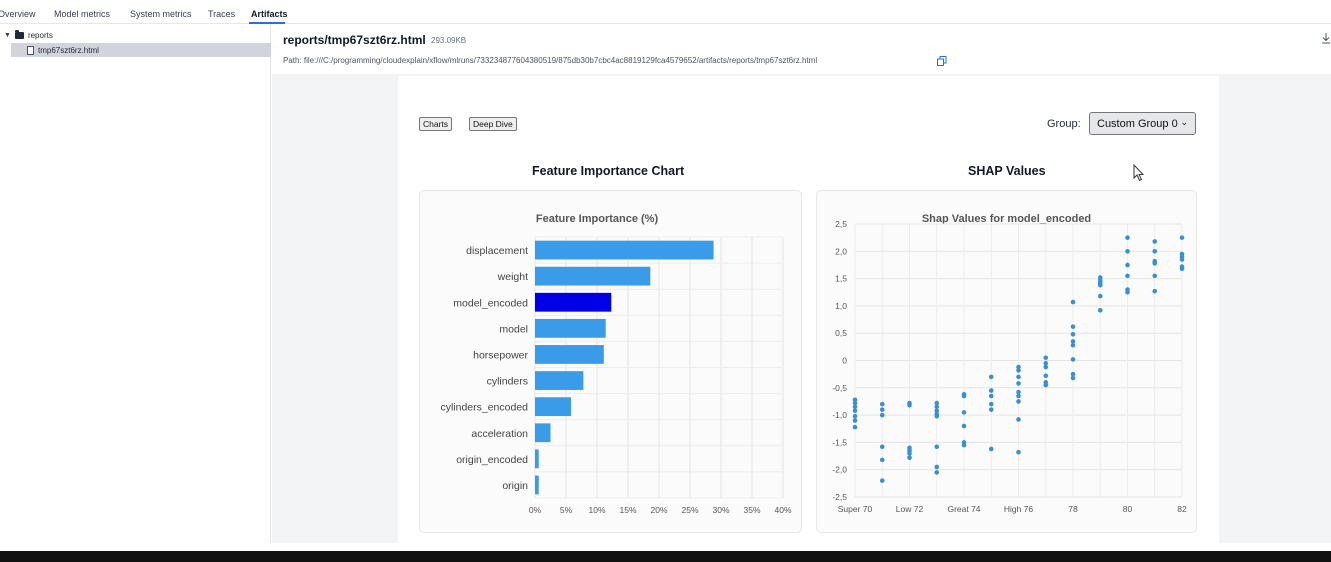 This screenshot has height=562, width=1331. I want to click on chevron-down-icon: ▼, so click(7, 35).